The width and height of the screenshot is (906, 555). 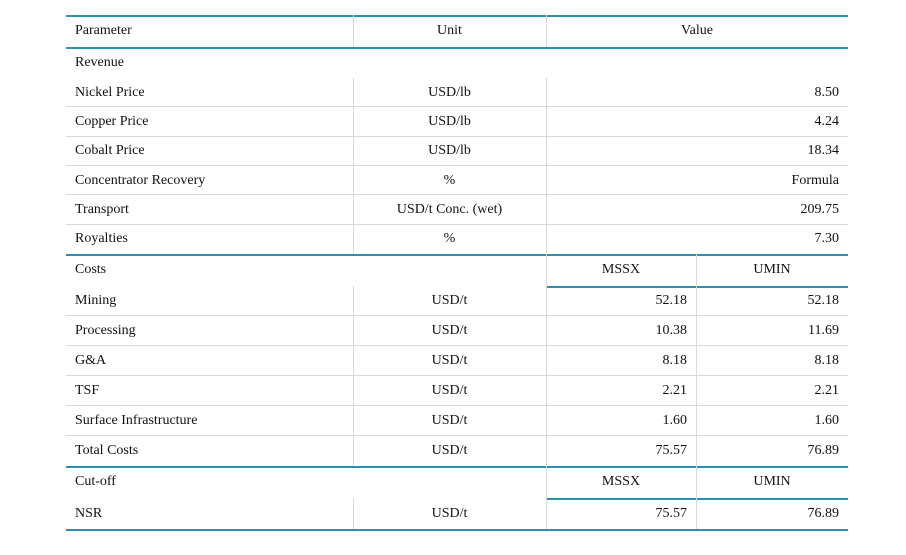 What do you see at coordinates (102, 209) in the screenshot?
I see `table-cell: Transport` at bounding box center [102, 209].